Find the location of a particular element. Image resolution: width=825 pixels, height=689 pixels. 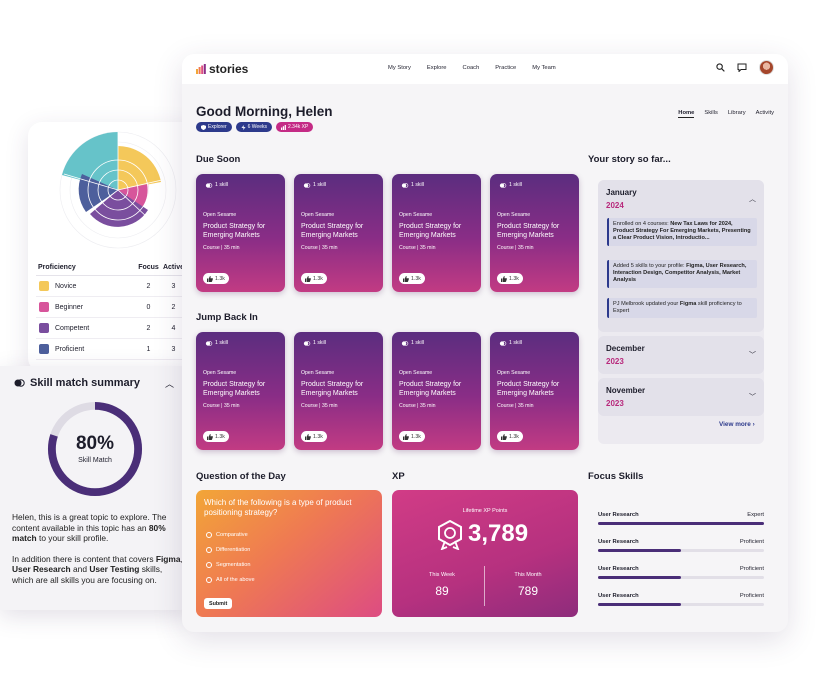

question-heading: Question of the Day is located at coordinates (241, 476).